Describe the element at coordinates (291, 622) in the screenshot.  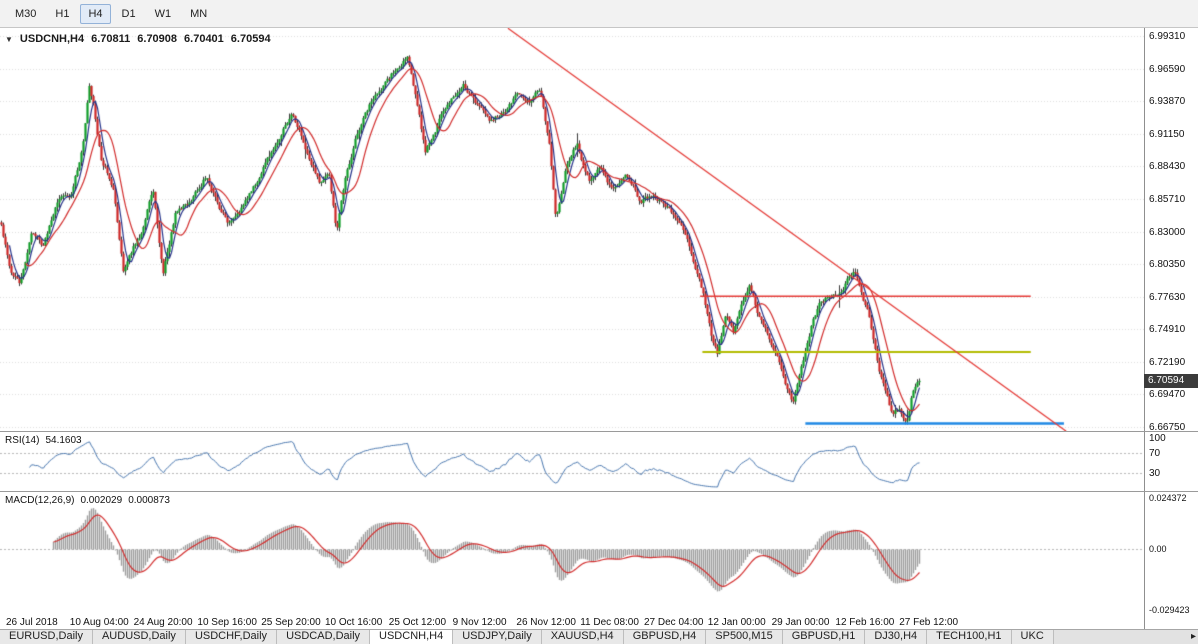
I see `time-axis-label: 25 Sep 20:00` at that location.